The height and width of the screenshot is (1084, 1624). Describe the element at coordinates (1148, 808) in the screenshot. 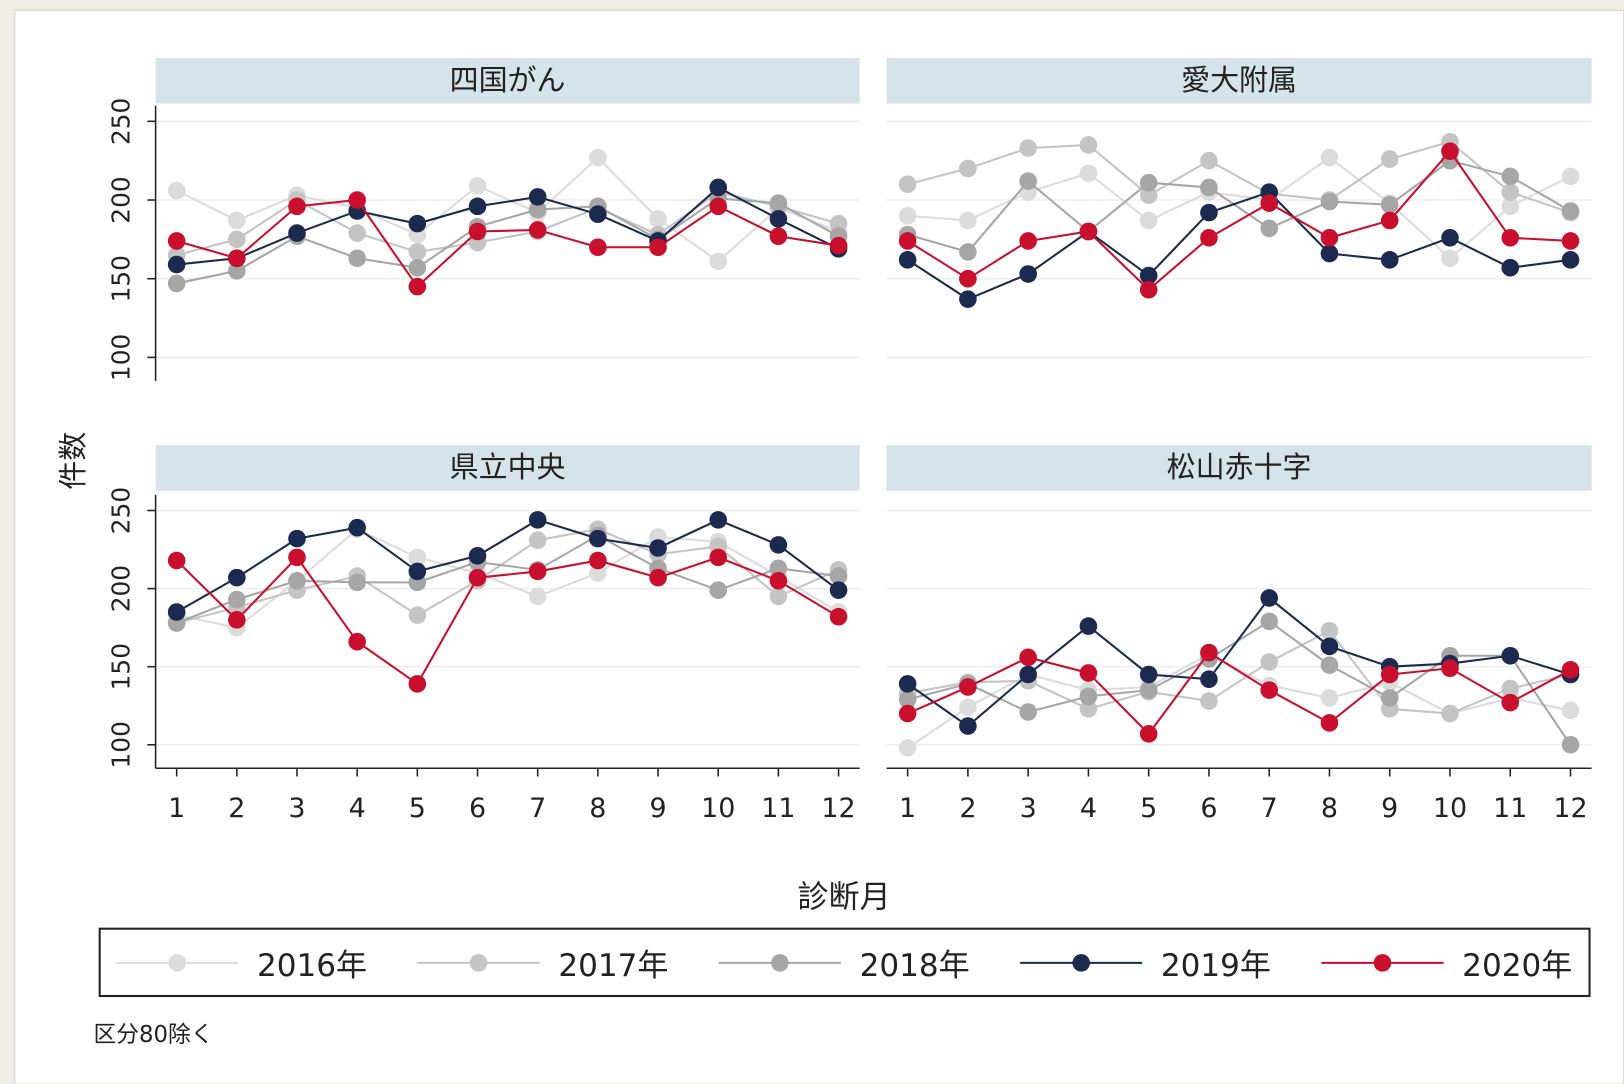

I see `x-tick-label: 5` at that location.